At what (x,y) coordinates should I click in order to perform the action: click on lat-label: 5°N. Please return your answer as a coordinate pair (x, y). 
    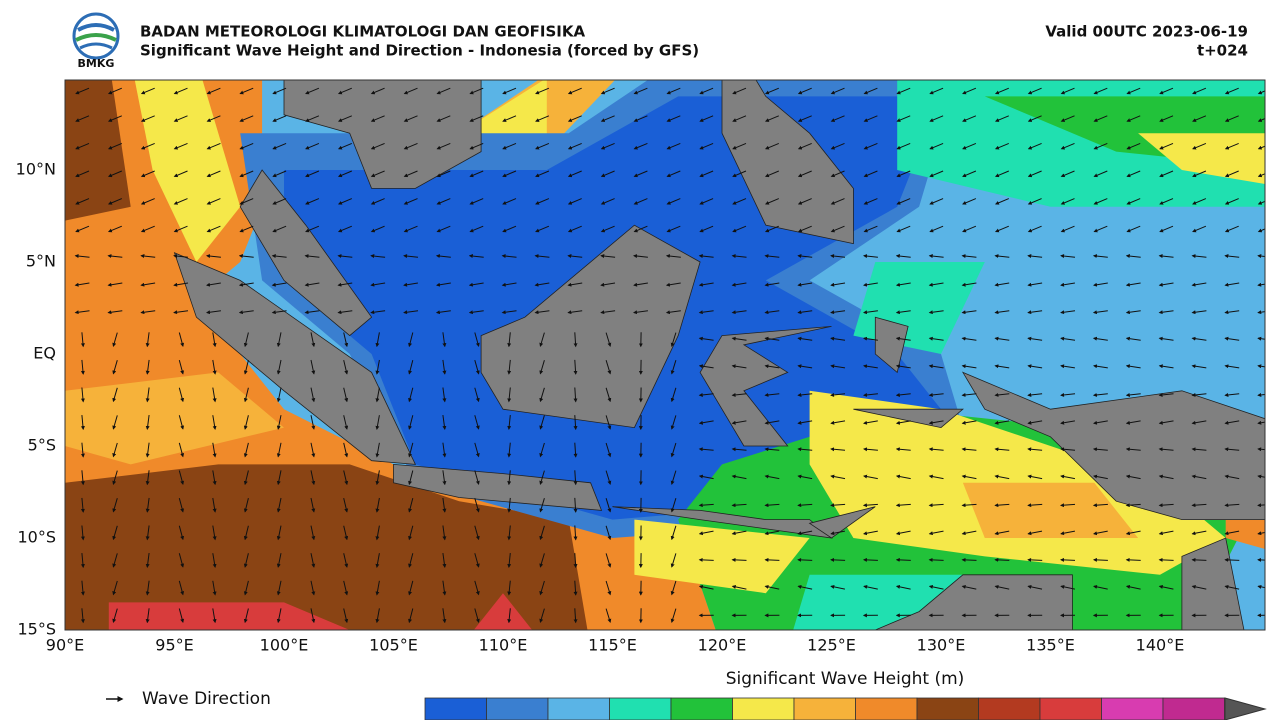
    Looking at the image, I should click on (41, 261).